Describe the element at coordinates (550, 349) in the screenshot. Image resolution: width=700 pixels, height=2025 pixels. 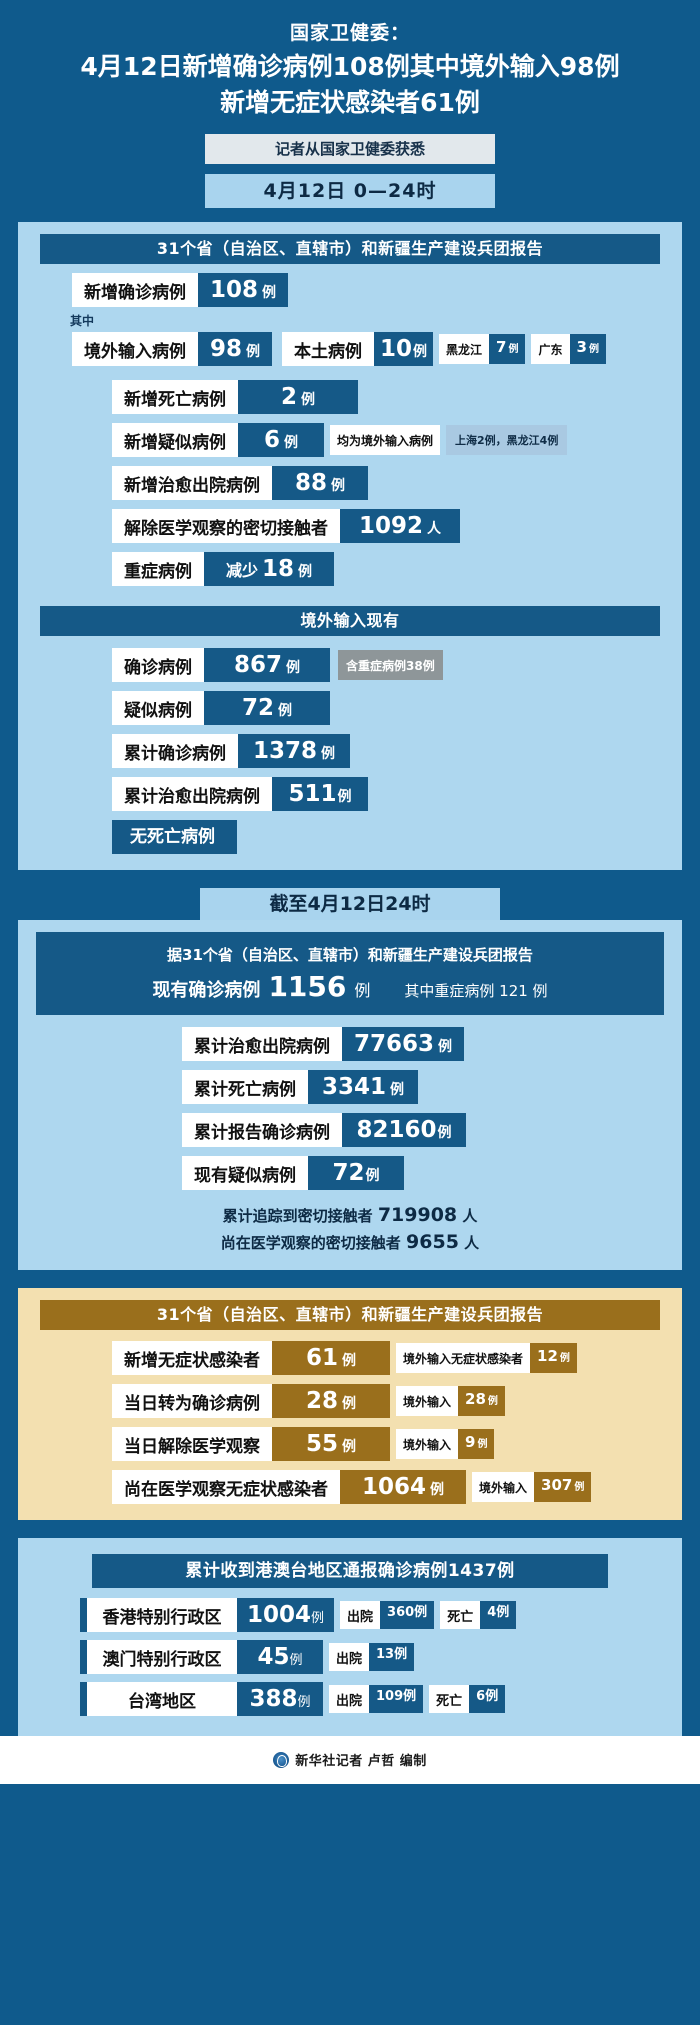
I see `local-region-2-name: 广东` at that location.